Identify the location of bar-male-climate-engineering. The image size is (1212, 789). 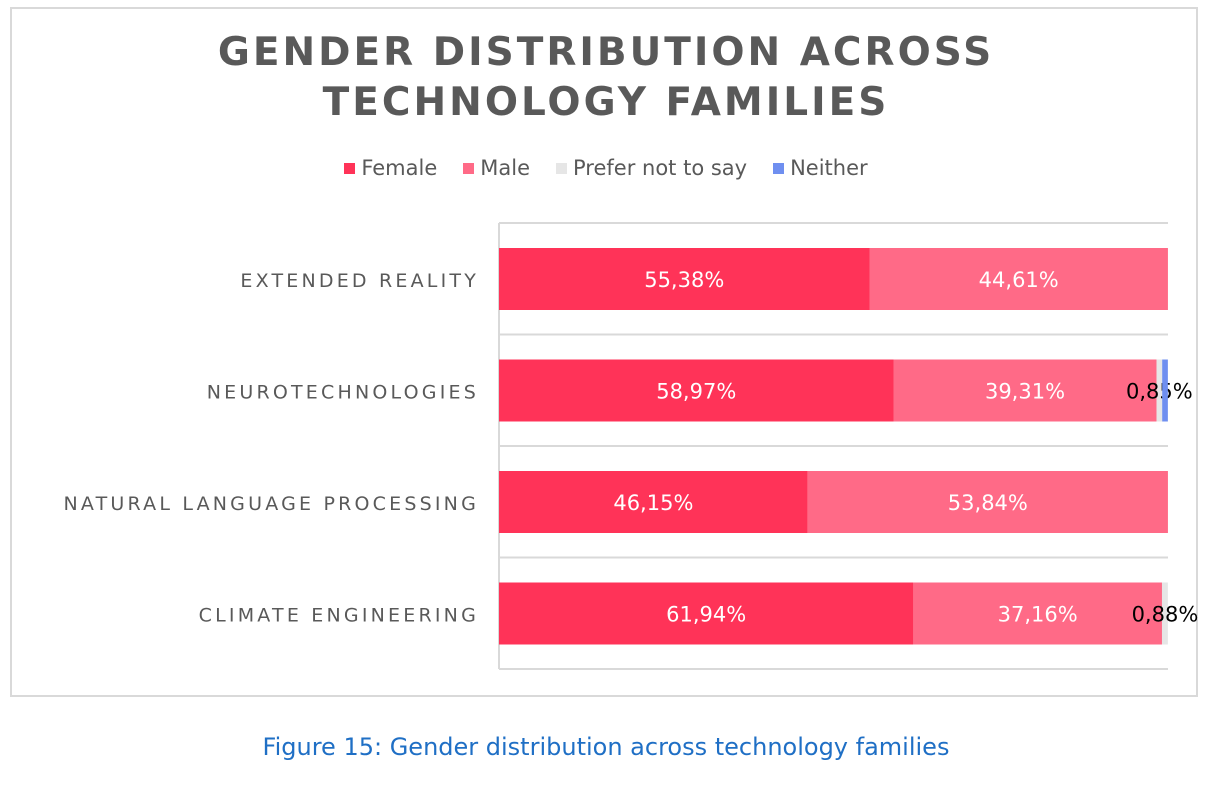
(1037, 613).